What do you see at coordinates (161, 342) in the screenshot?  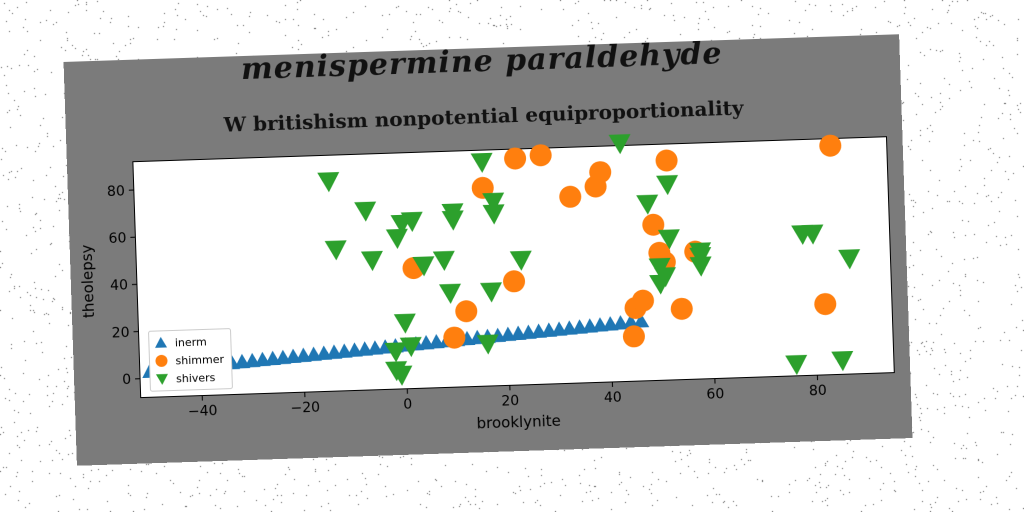 I see `legend-marker-inerm` at bounding box center [161, 342].